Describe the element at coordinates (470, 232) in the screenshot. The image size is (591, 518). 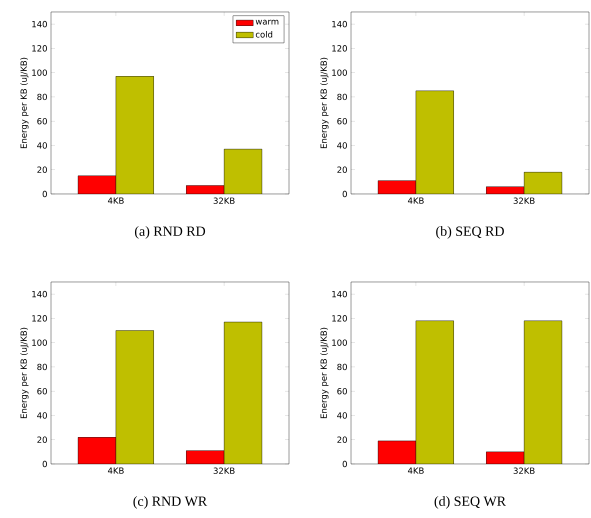
I see `text: (b) SEQ RD` at that location.